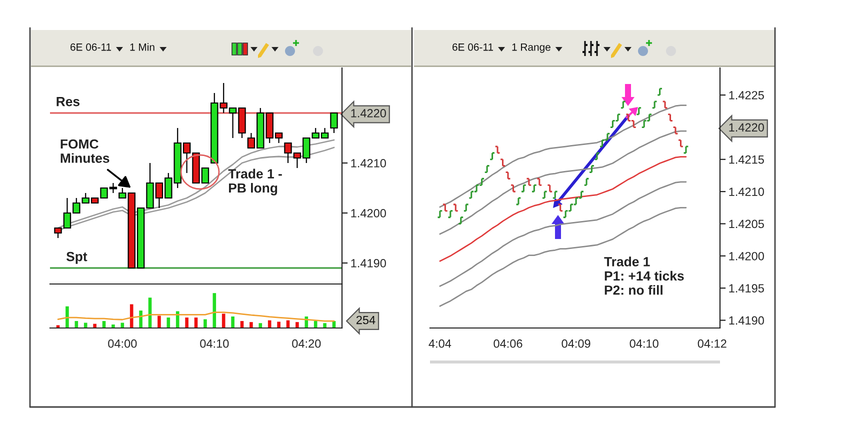 The height and width of the screenshot is (426, 849). I want to click on x-tick-label: 04:09, so click(576, 343).